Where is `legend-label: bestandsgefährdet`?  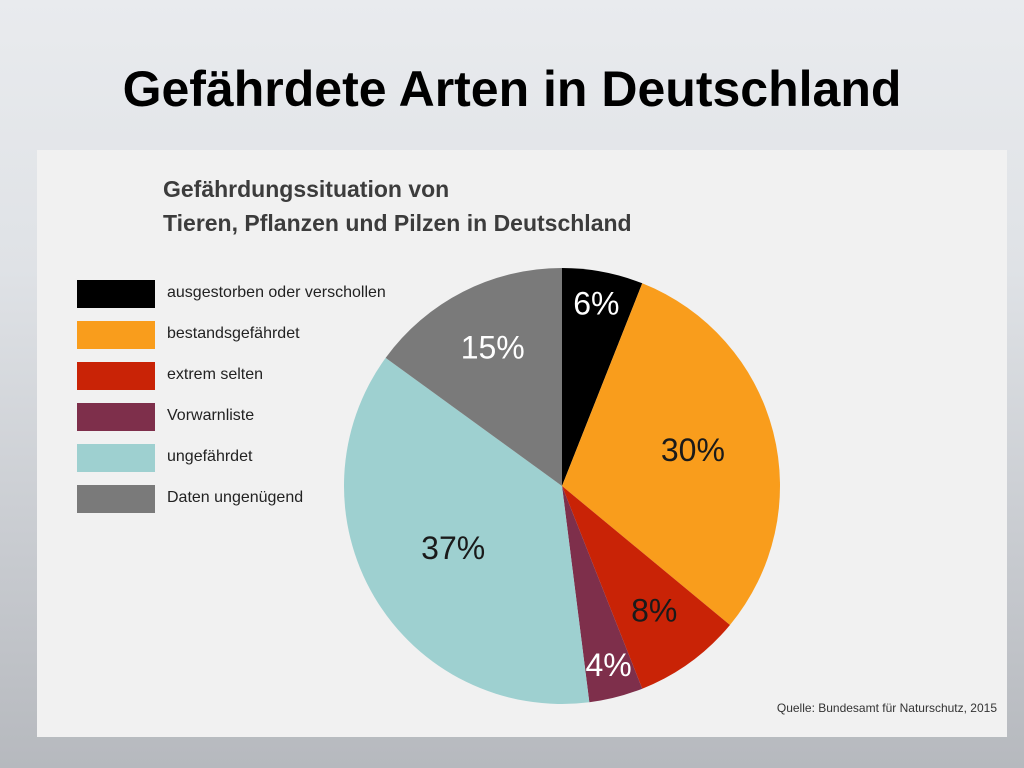 legend-label: bestandsgefährdet is located at coordinates (233, 333).